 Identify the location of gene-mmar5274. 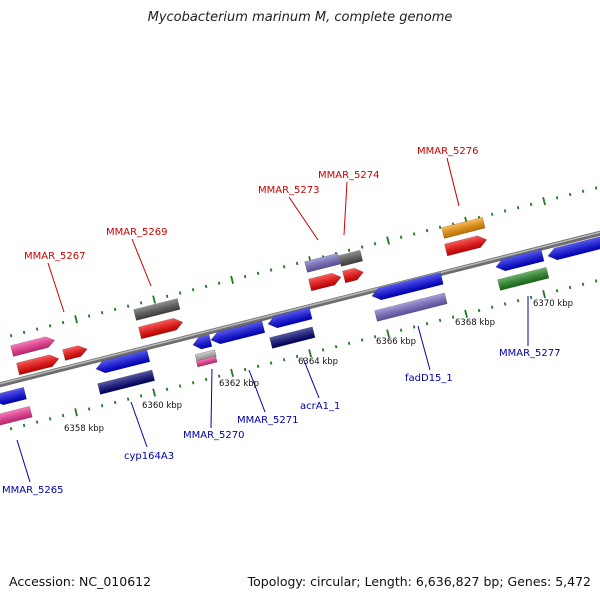
(353, 275).